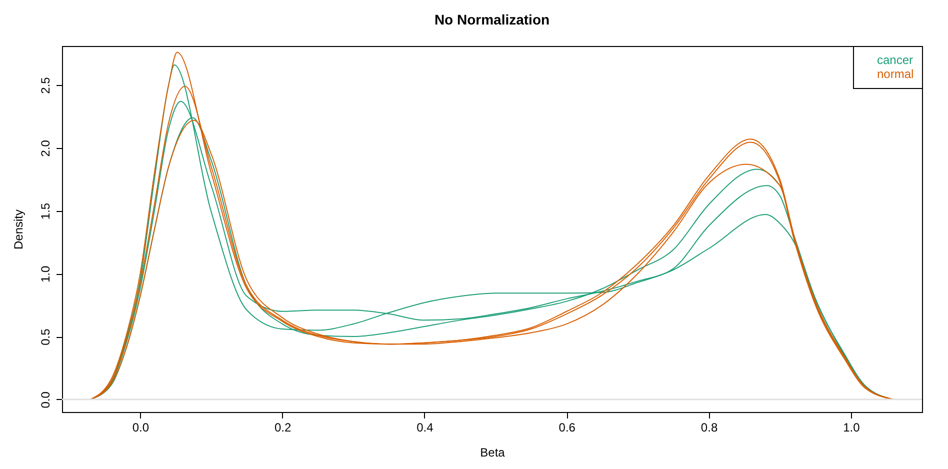  Describe the element at coordinates (45, 337) in the screenshot. I see `y-tick-label: 0.5` at that location.